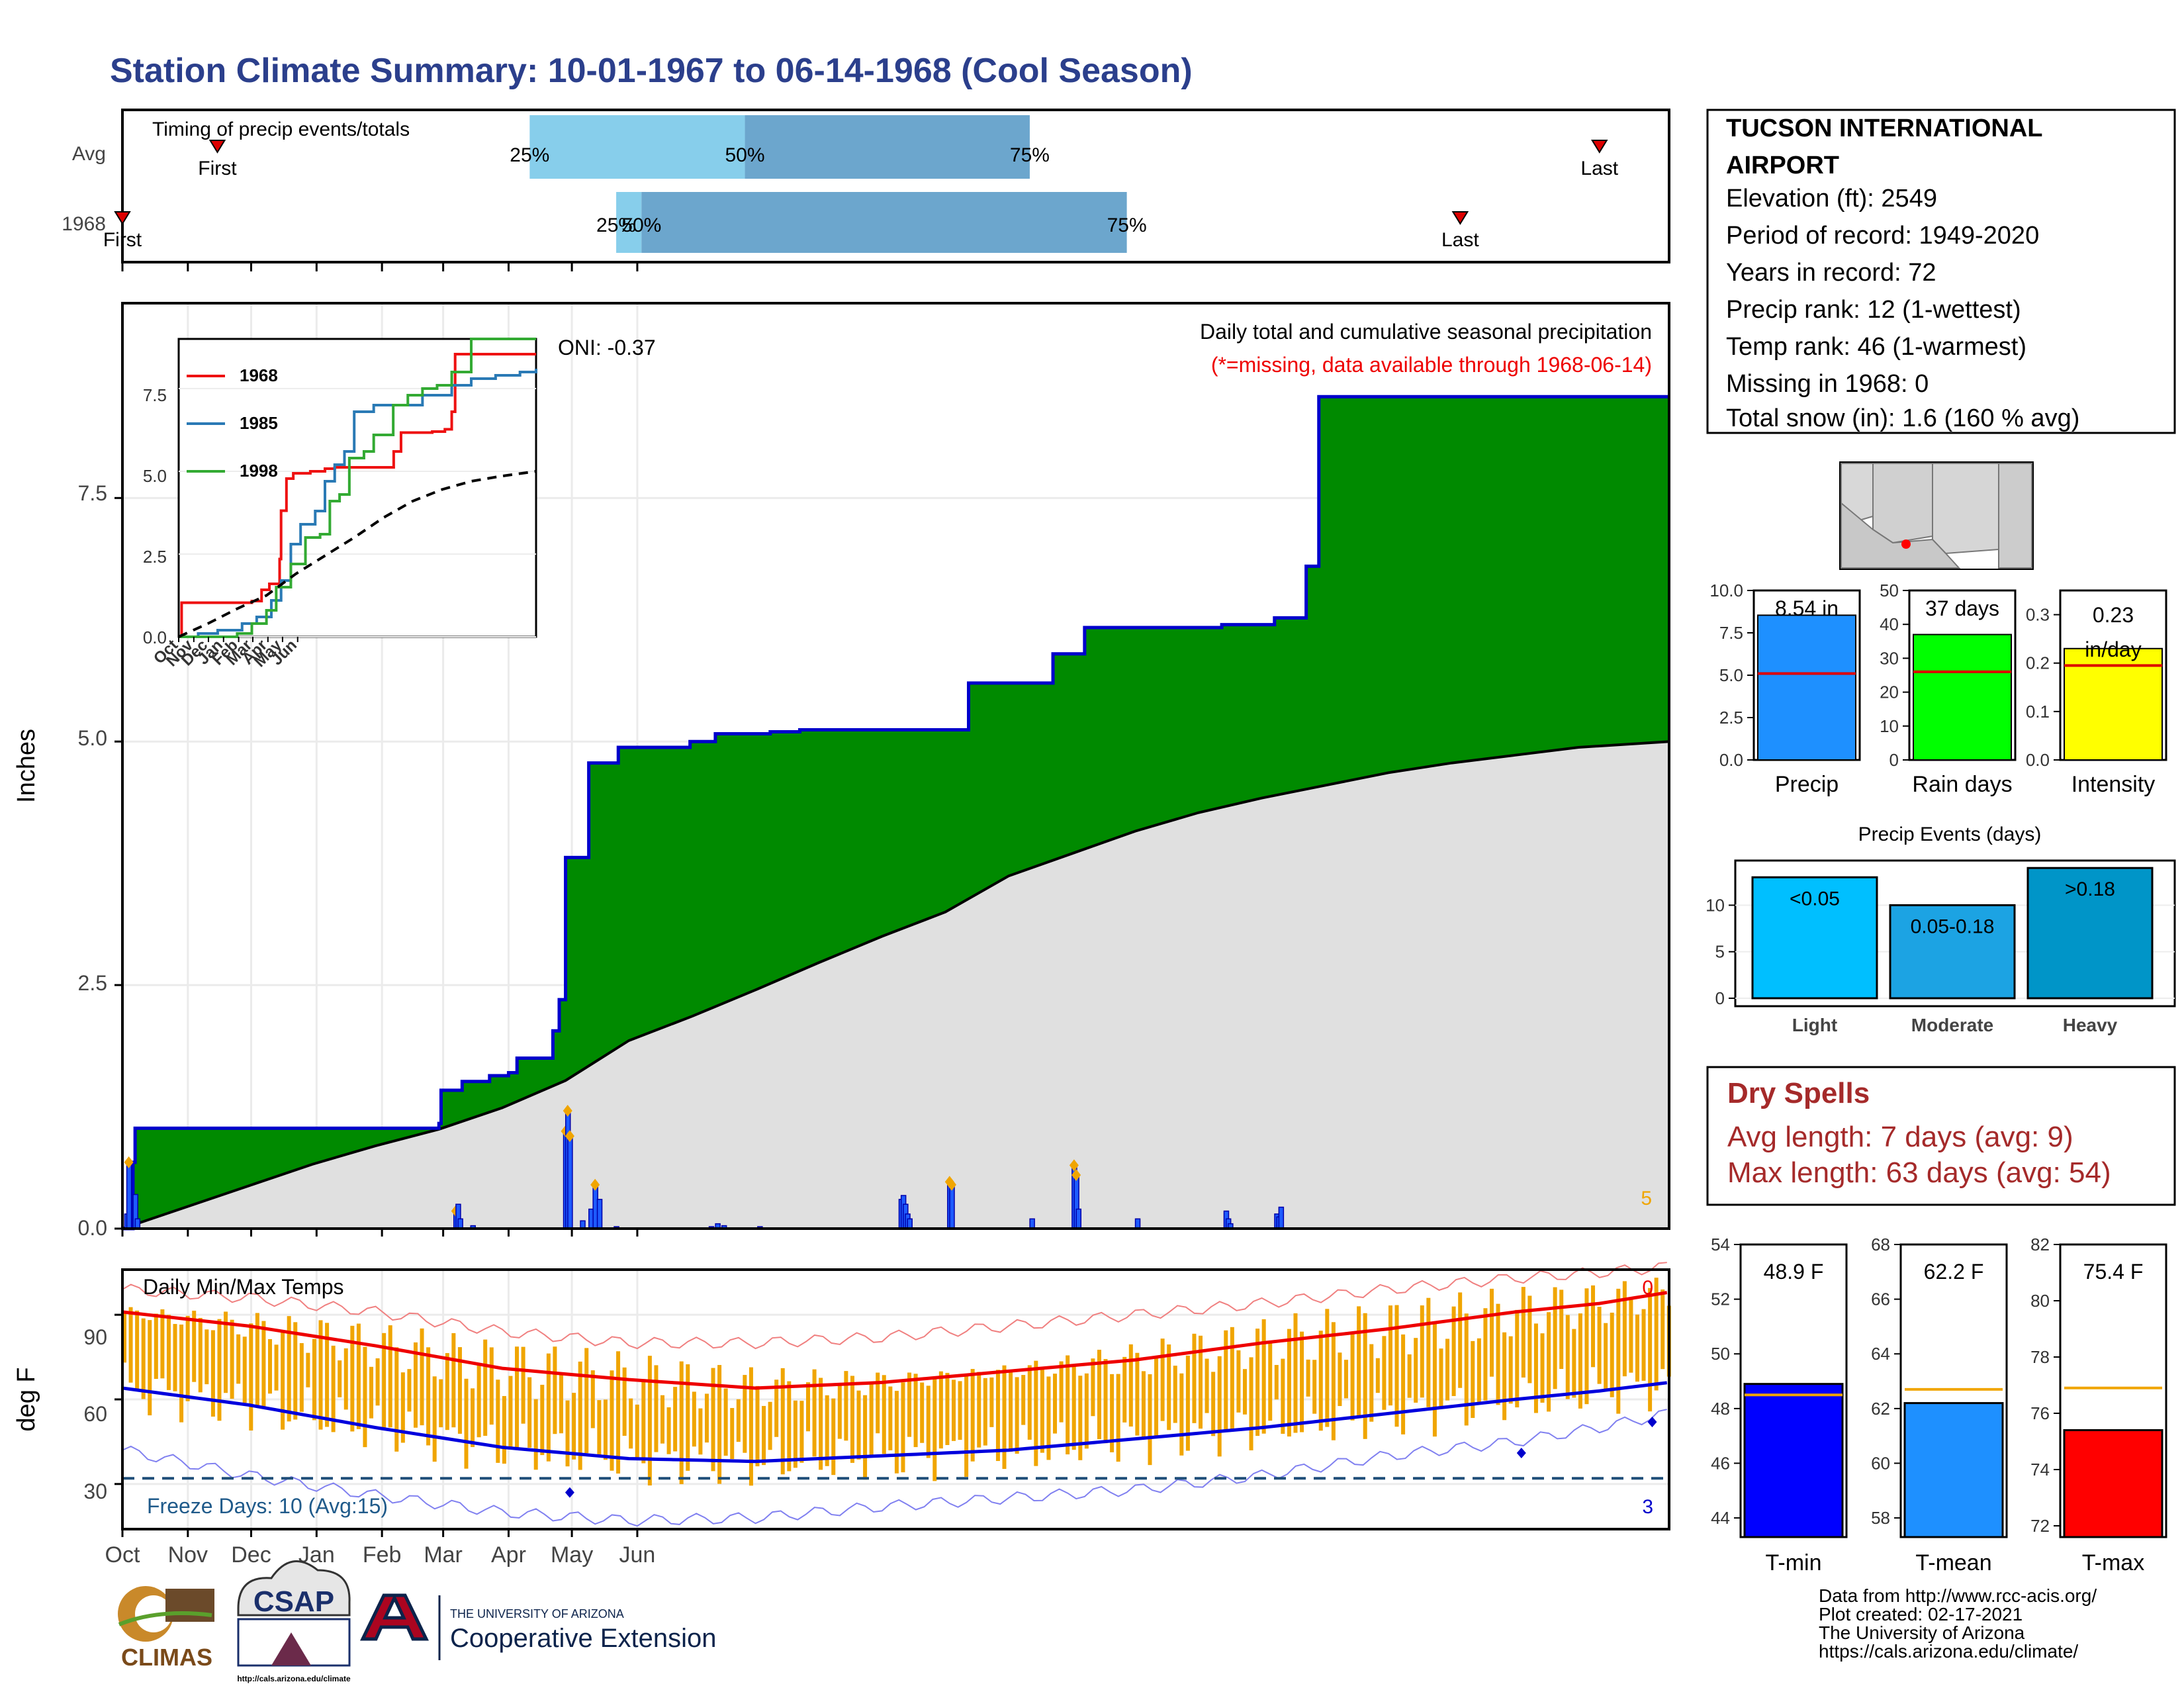 This screenshot has height=1688, width=2184. I want to click on summary-tick-label: 40, so click(1889, 624).